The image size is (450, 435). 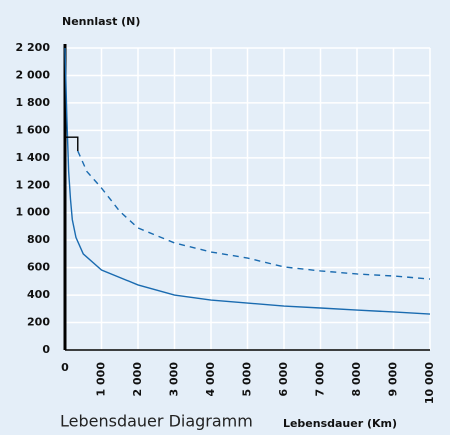 What do you see at coordinates (33, 102) in the screenshot?
I see `y-tick-label: 1 800` at bounding box center [33, 102].